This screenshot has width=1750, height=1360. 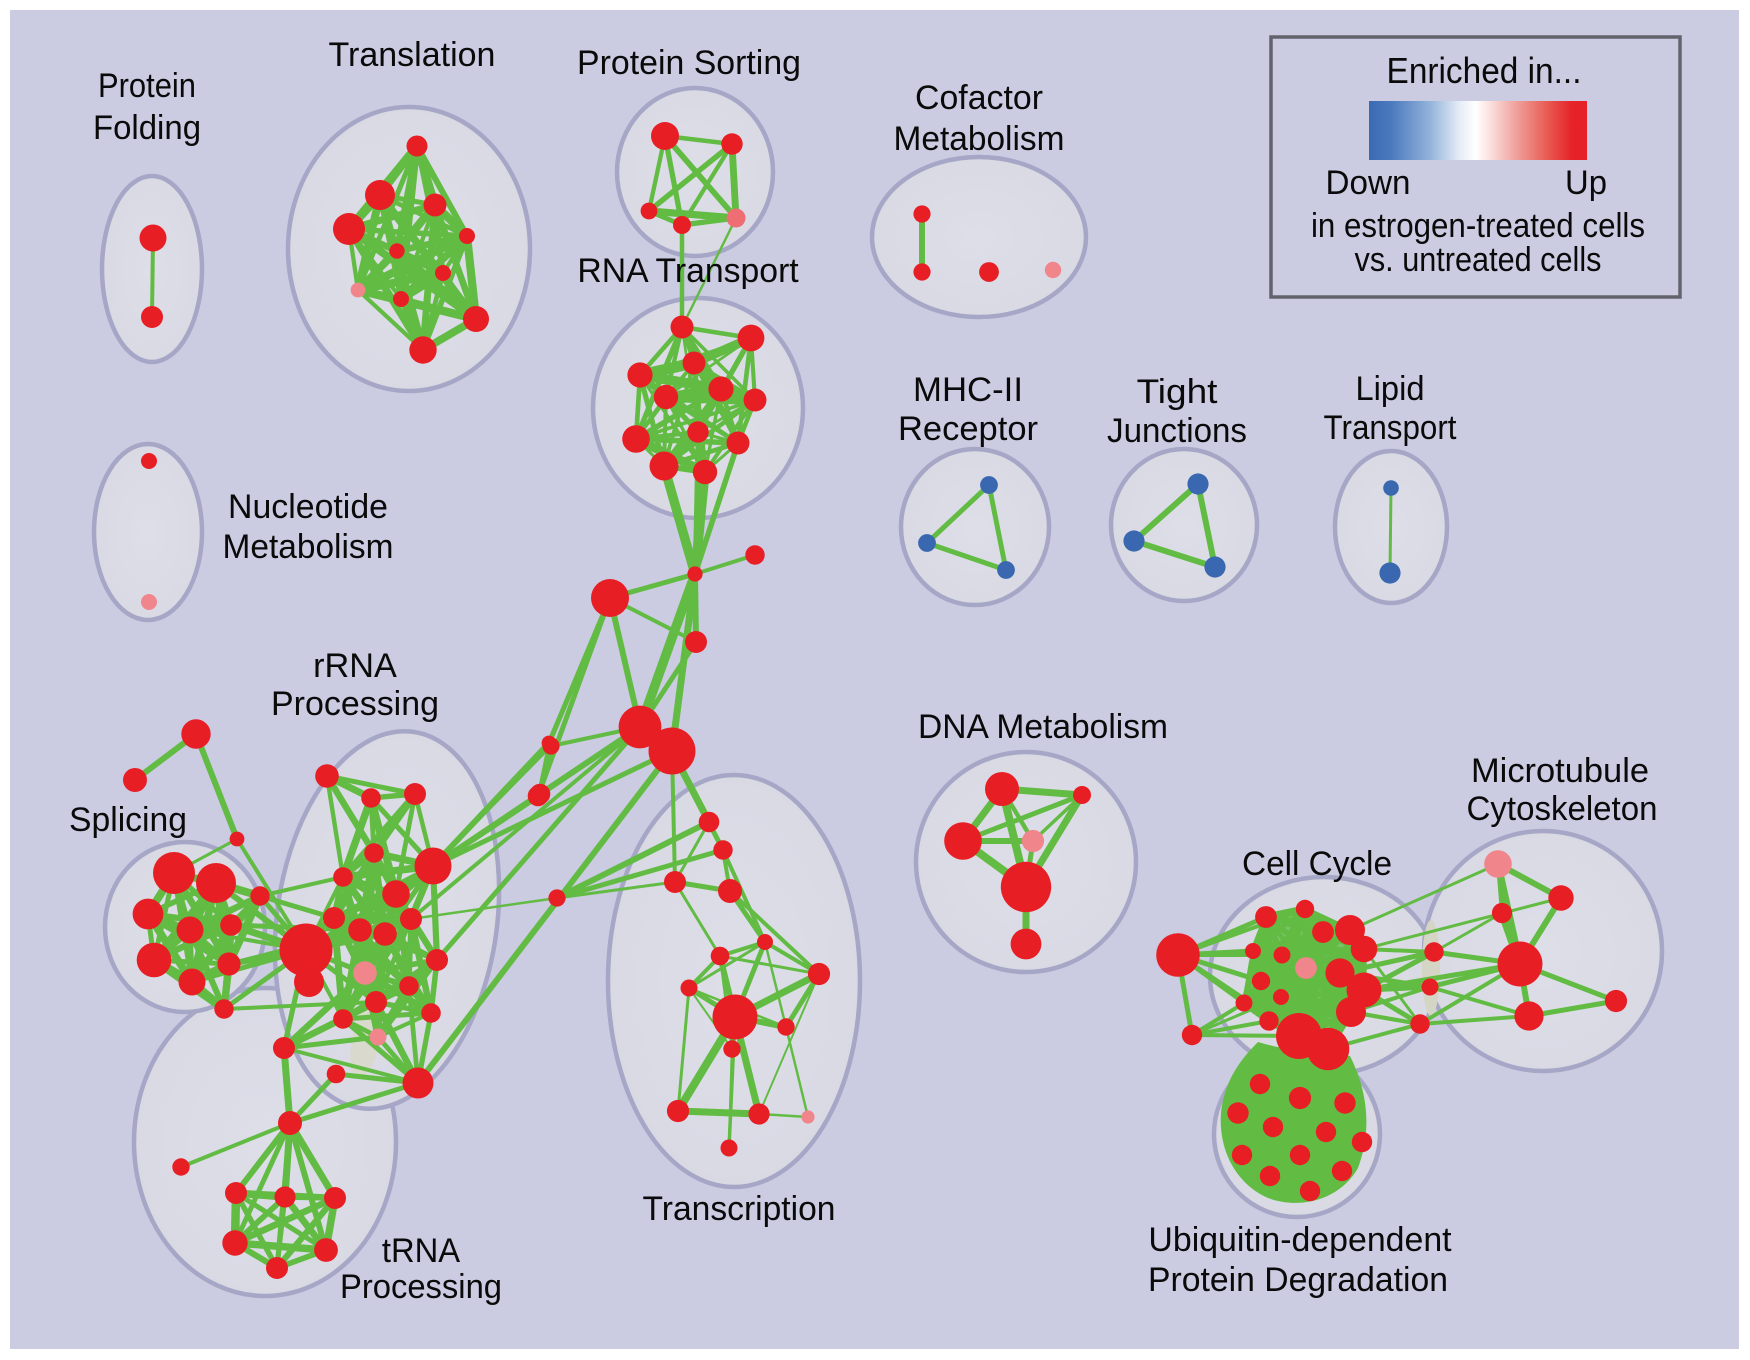 What do you see at coordinates (1317, 864) in the screenshot?
I see `svg-text: Cell Cycle` at bounding box center [1317, 864].